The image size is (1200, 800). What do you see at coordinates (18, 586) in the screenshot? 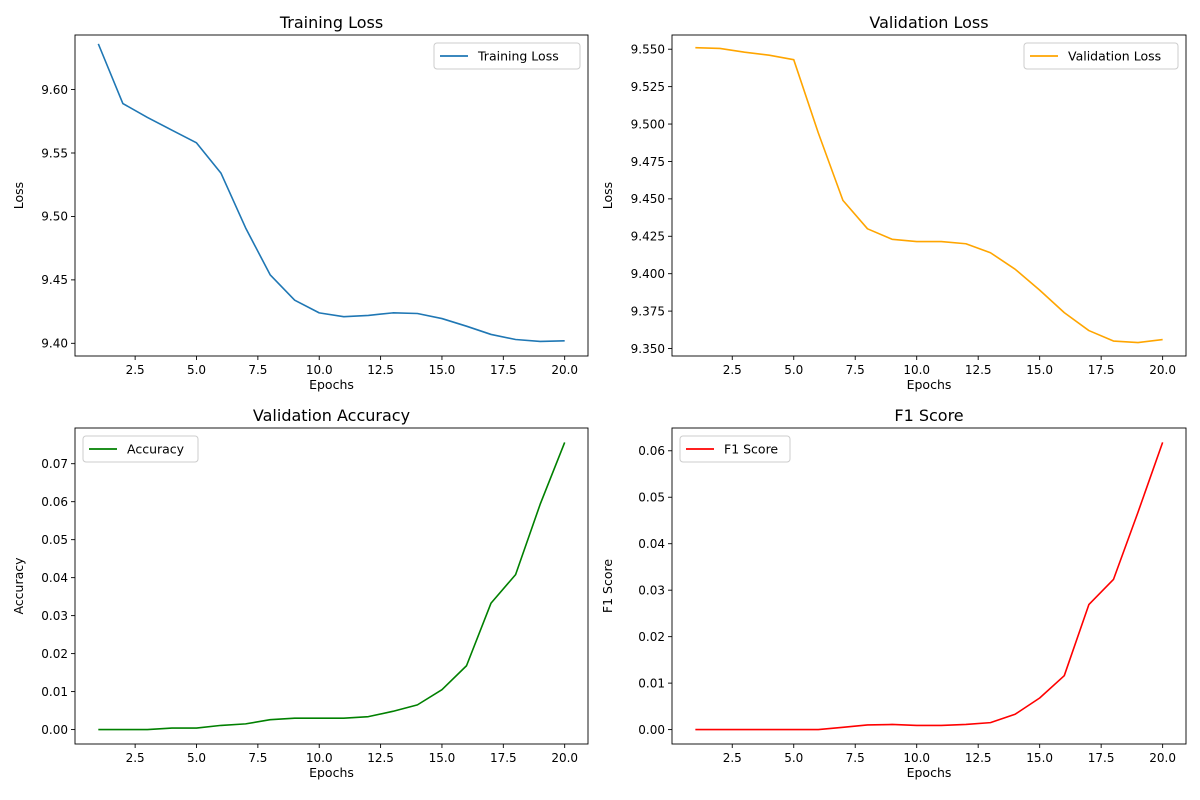
I see `y-axis-label: Accuracy` at bounding box center [18, 586].